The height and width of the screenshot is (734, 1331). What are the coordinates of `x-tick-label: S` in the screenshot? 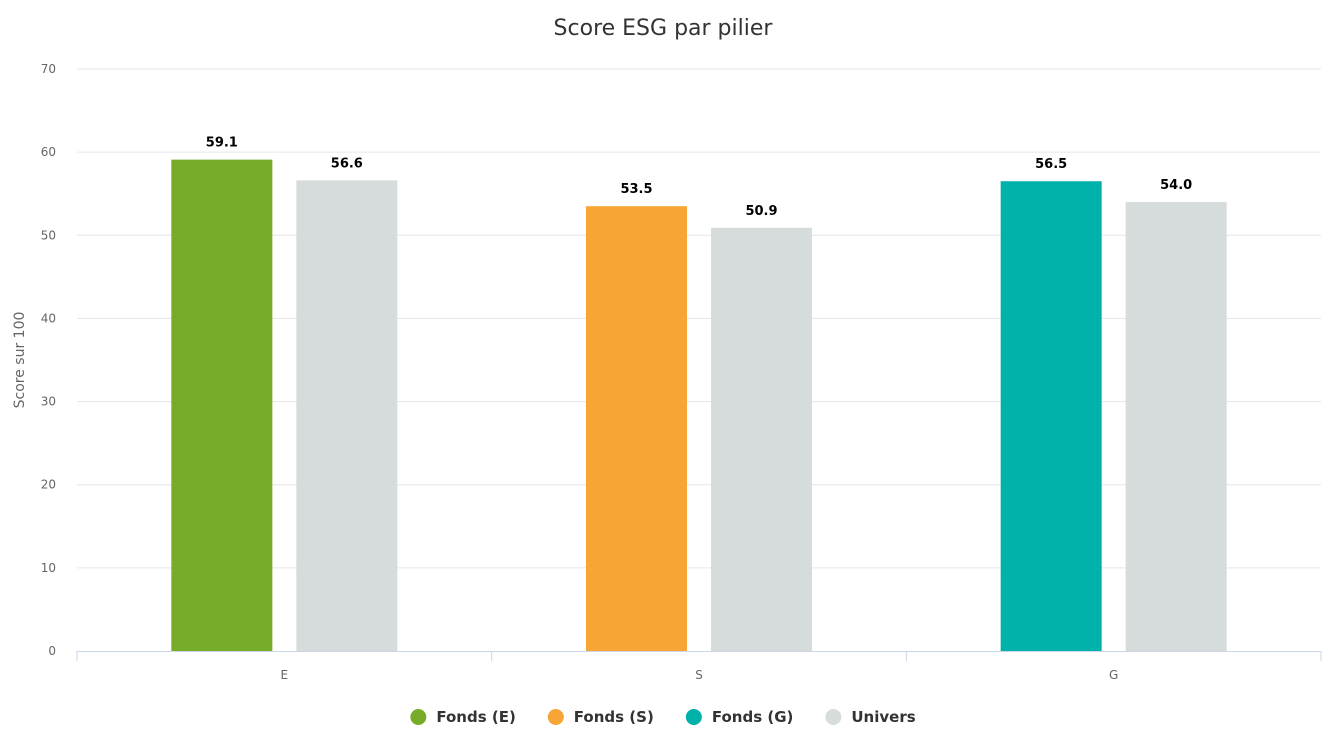 It's located at (699, 675).